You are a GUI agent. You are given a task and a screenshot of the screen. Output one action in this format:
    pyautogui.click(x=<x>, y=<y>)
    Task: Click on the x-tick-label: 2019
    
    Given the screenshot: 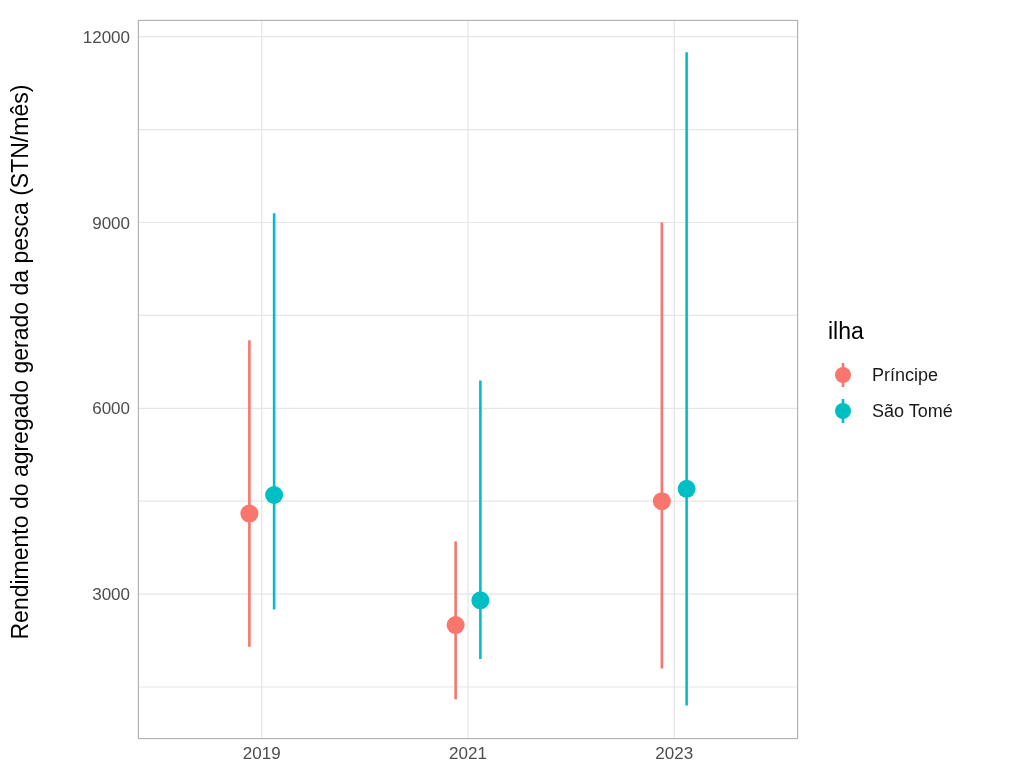 What is the action you would take?
    pyautogui.click(x=261, y=754)
    